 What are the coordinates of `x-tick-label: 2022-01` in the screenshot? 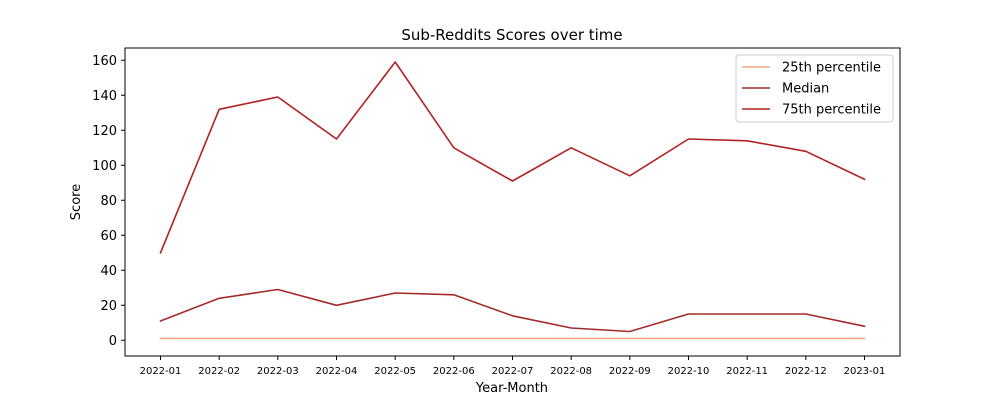 It's located at (161, 371).